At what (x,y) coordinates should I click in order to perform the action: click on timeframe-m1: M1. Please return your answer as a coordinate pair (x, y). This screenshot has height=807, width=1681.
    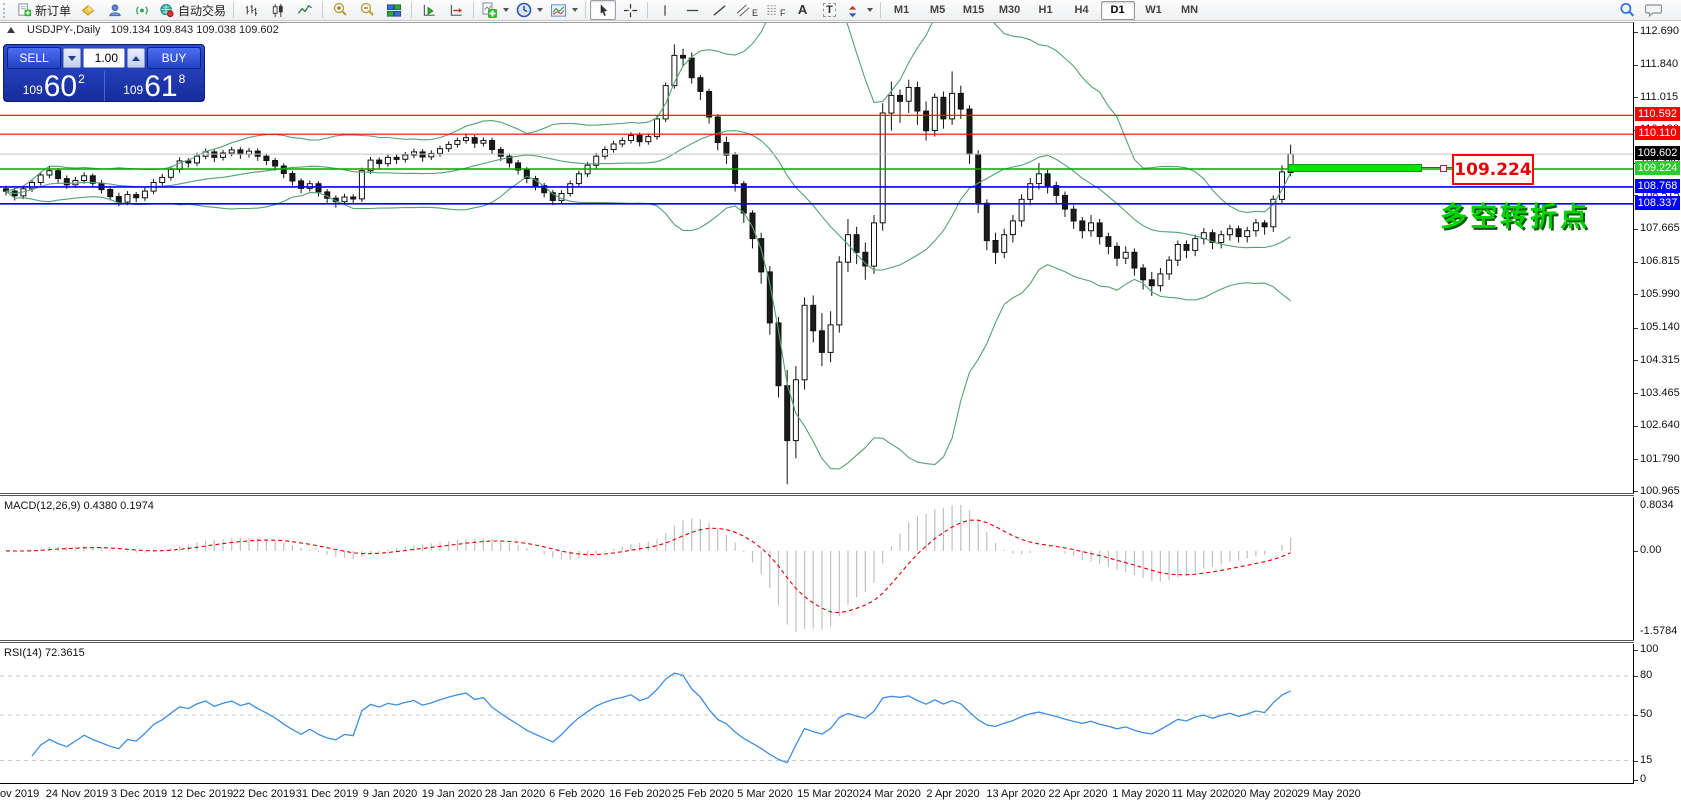
    Looking at the image, I should click on (901, 10).